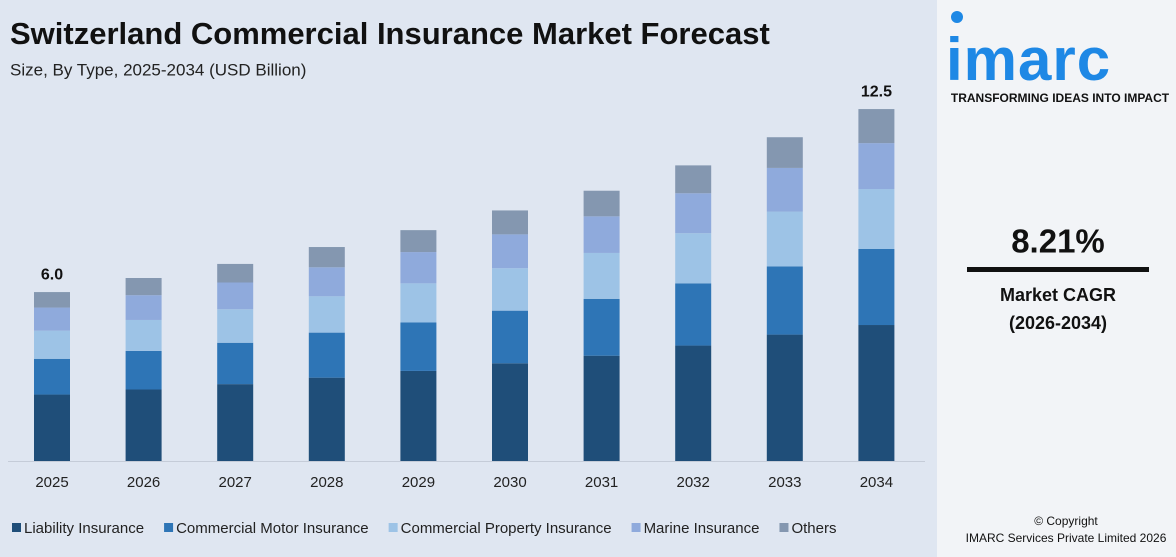  What do you see at coordinates (601, 482) in the screenshot?
I see `x-tick-label: 2031` at bounding box center [601, 482].